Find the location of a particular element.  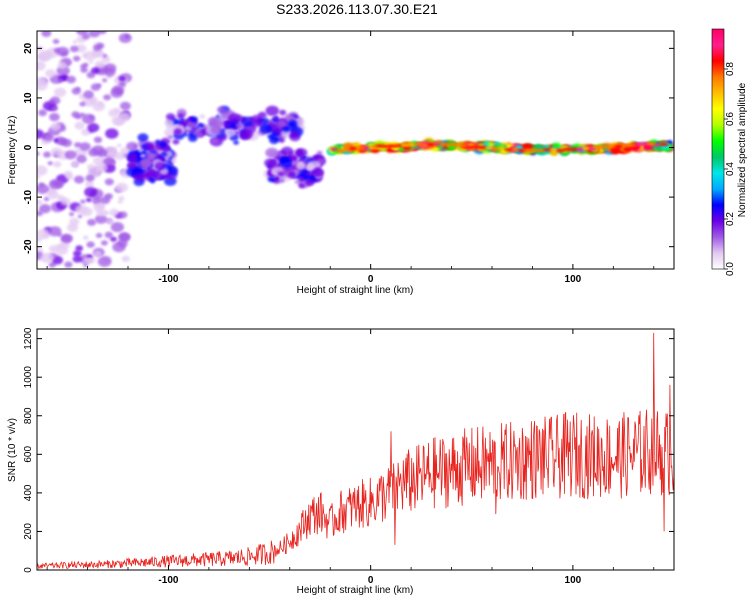

y-tick-label: 20 is located at coordinates (28, 48).